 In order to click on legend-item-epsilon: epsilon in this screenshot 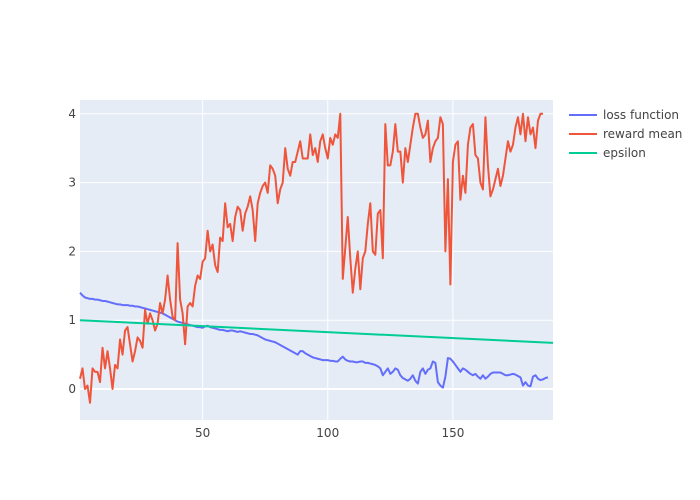, I will do `click(607, 153)`.